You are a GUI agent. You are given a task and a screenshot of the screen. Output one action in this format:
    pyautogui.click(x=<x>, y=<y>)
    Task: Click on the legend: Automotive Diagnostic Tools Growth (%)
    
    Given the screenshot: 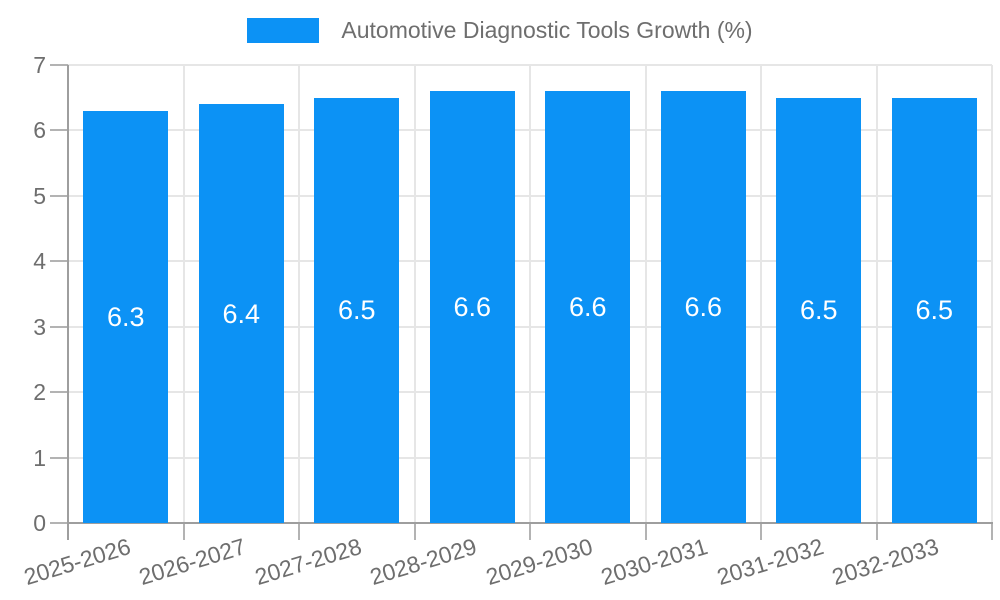 What is the action you would take?
    pyautogui.click(x=500, y=30)
    